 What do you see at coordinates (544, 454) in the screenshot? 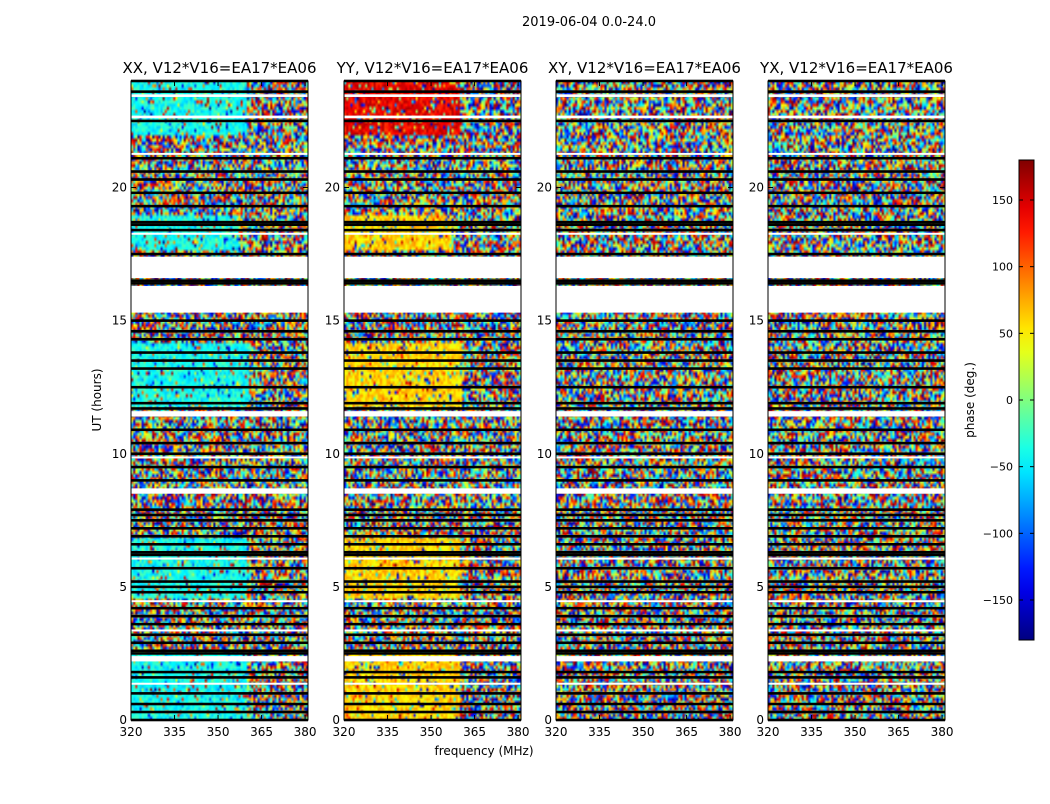
I see `y-tick-label: 10` at bounding box center [544, 454].